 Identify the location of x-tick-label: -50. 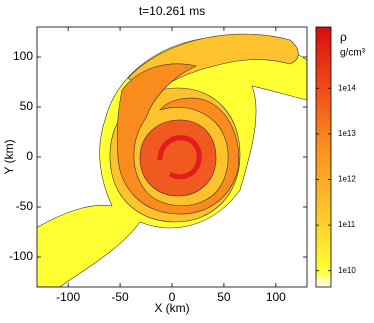
(120, 297).